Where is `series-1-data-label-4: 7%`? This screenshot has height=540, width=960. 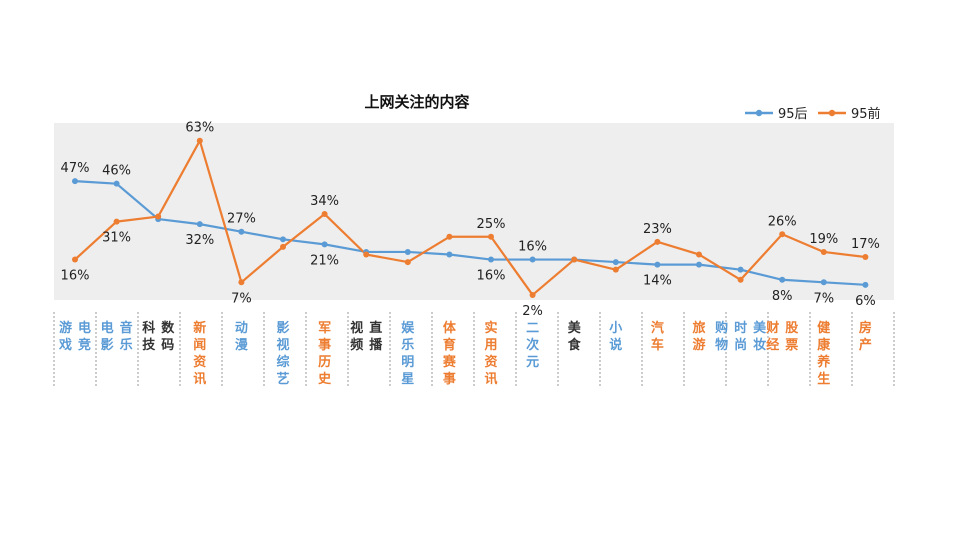
series-1-data-label-4: 7% is located at coordinates (241, 298).